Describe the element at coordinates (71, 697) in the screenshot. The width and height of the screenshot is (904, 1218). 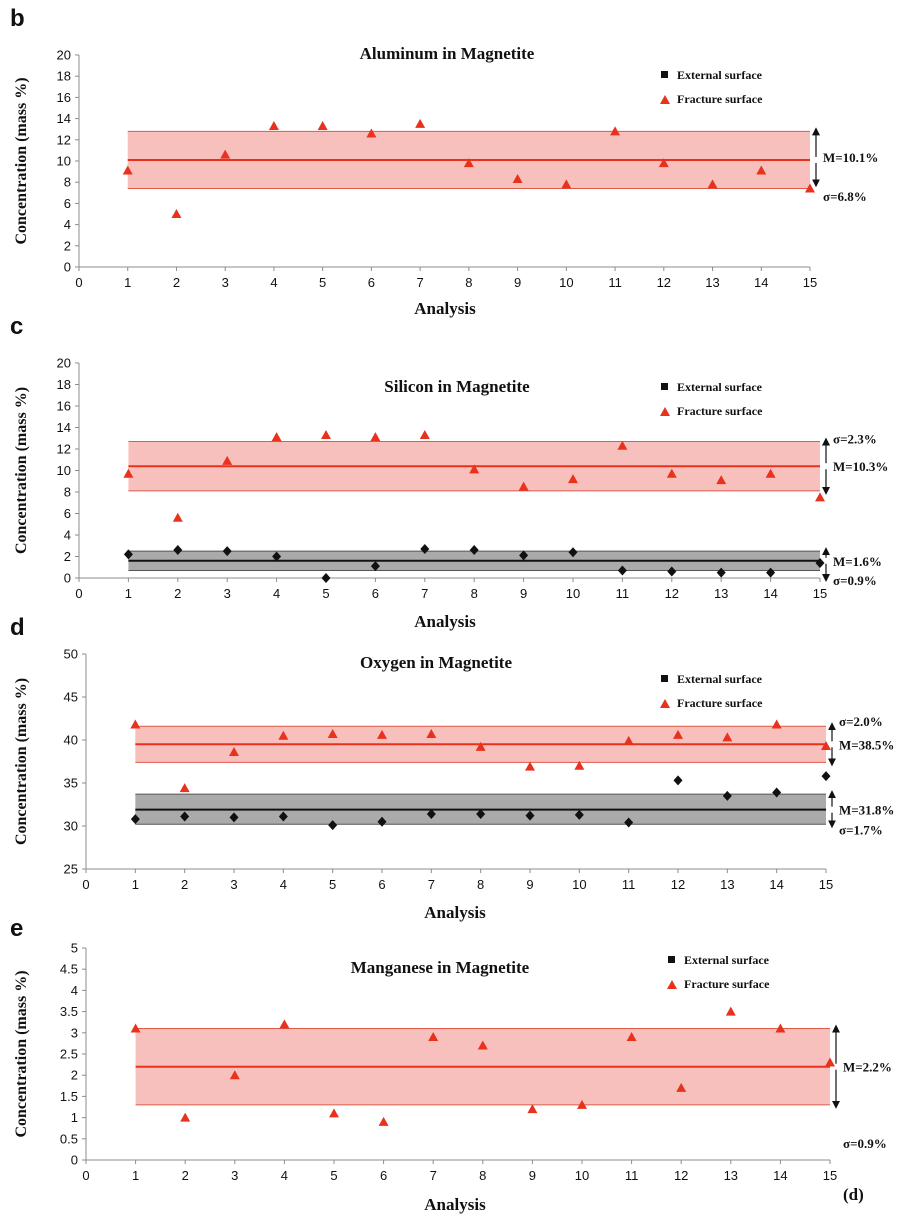
I see `y-tick-label: 45` at that location.